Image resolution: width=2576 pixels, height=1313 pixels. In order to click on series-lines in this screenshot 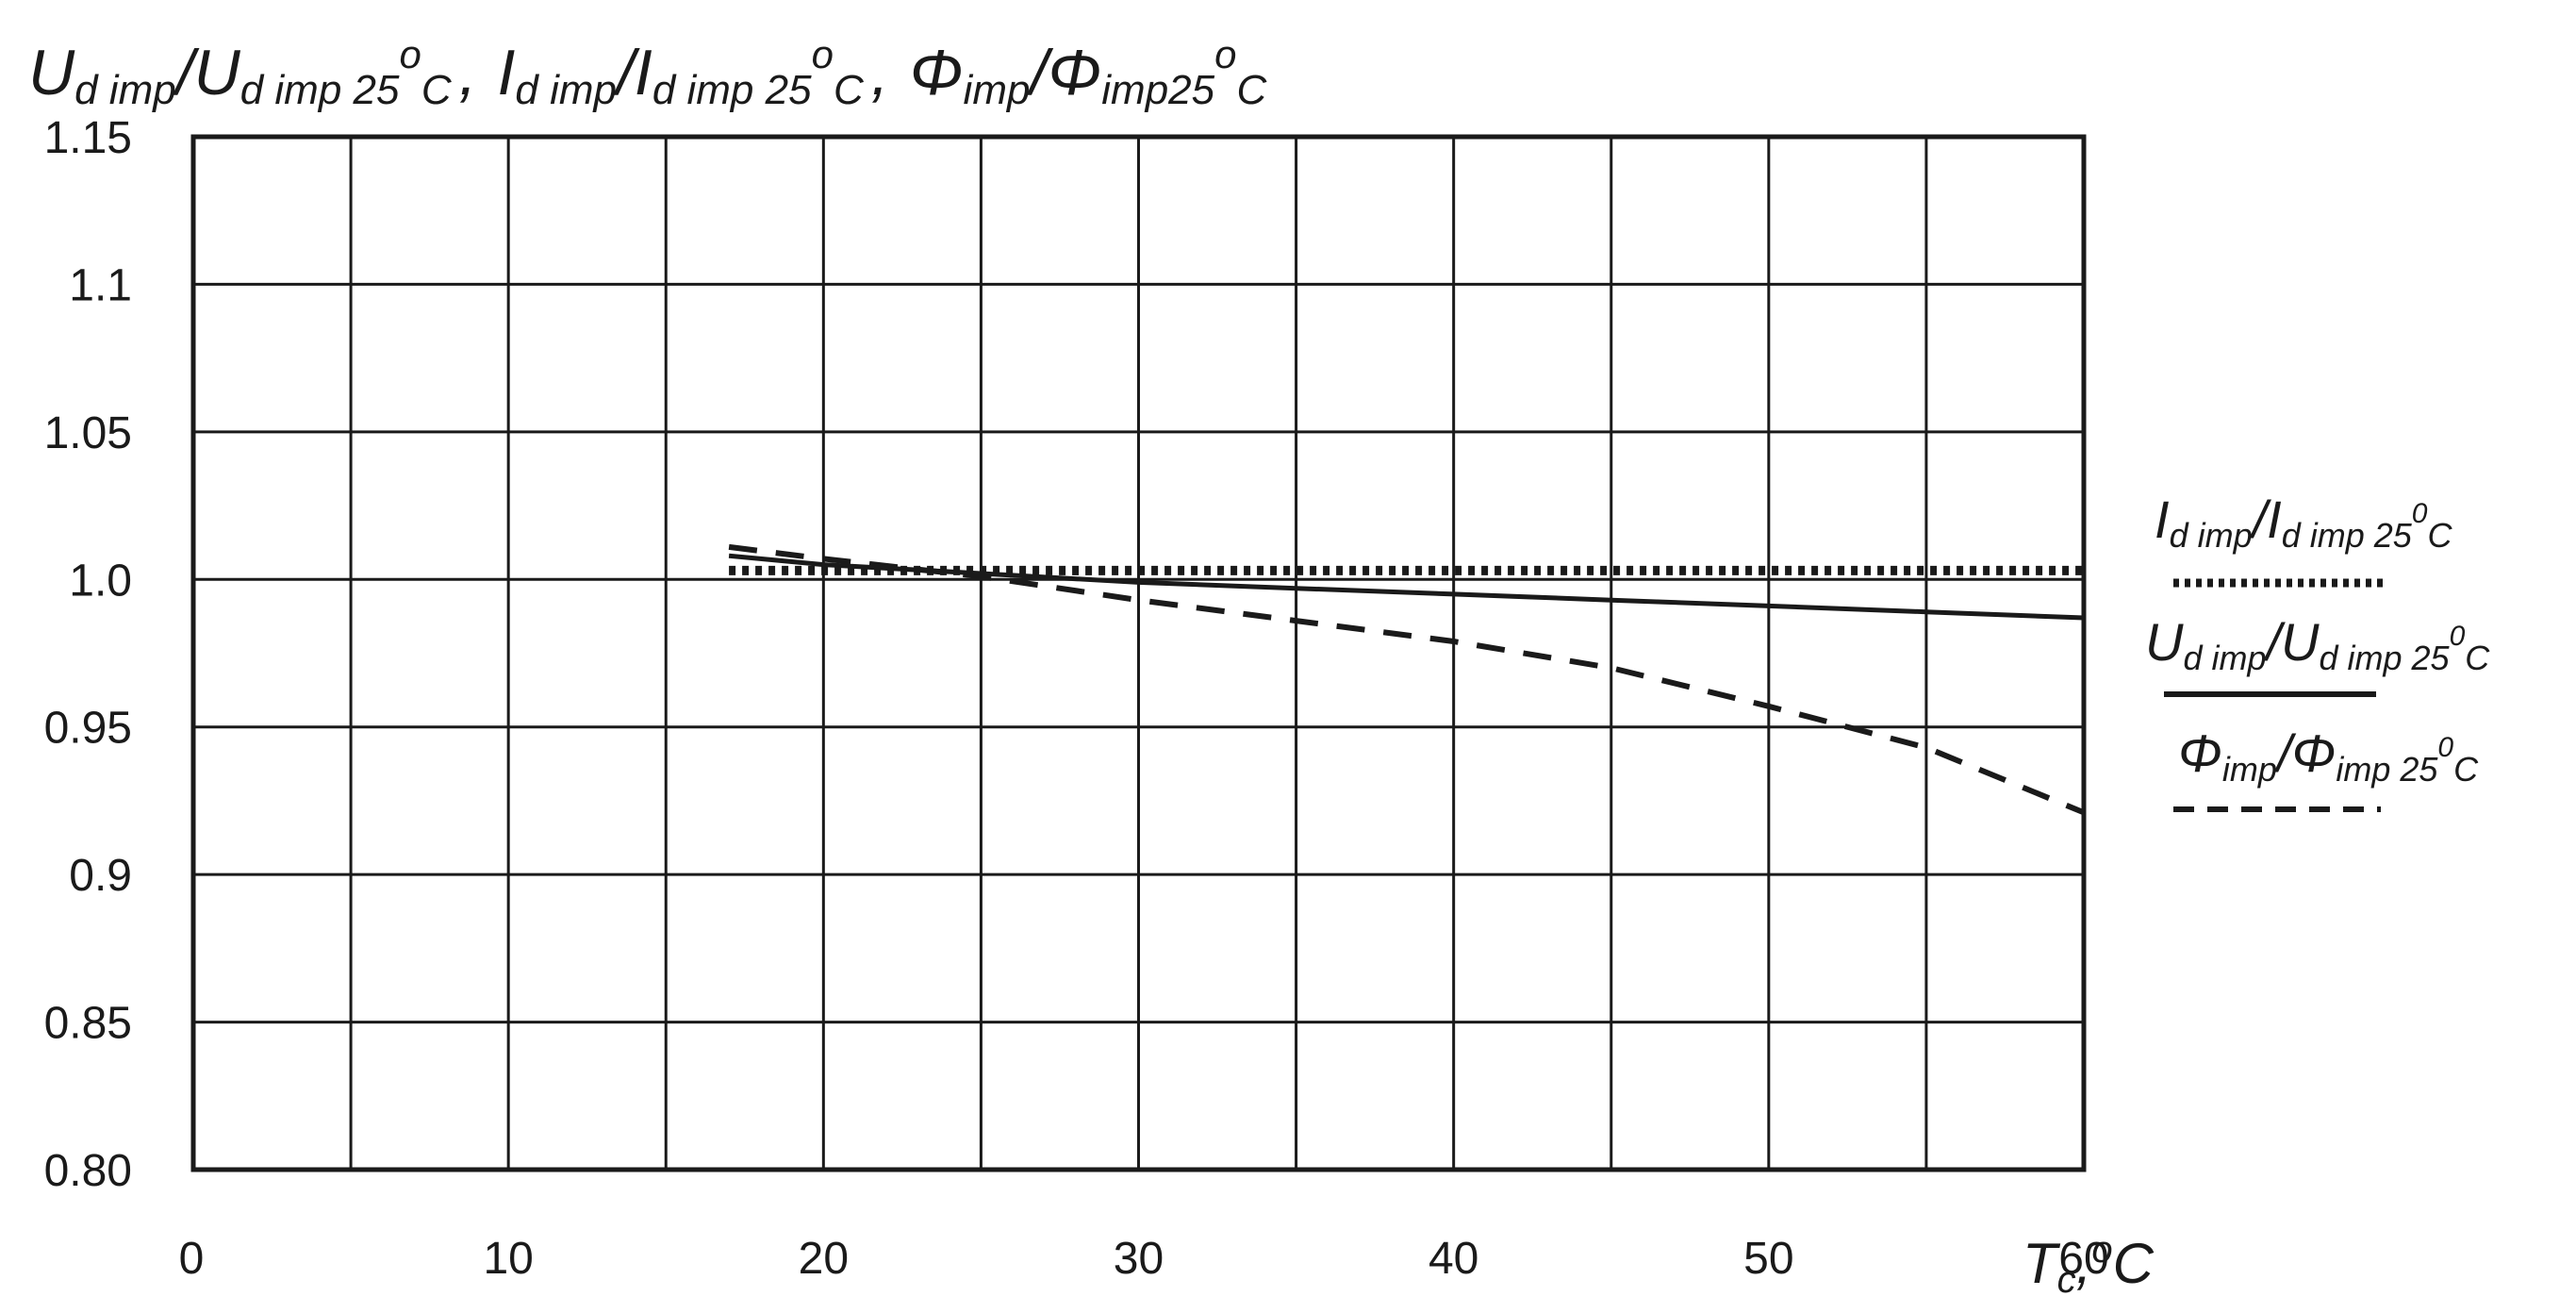, I will do `click(1407, 679)`.